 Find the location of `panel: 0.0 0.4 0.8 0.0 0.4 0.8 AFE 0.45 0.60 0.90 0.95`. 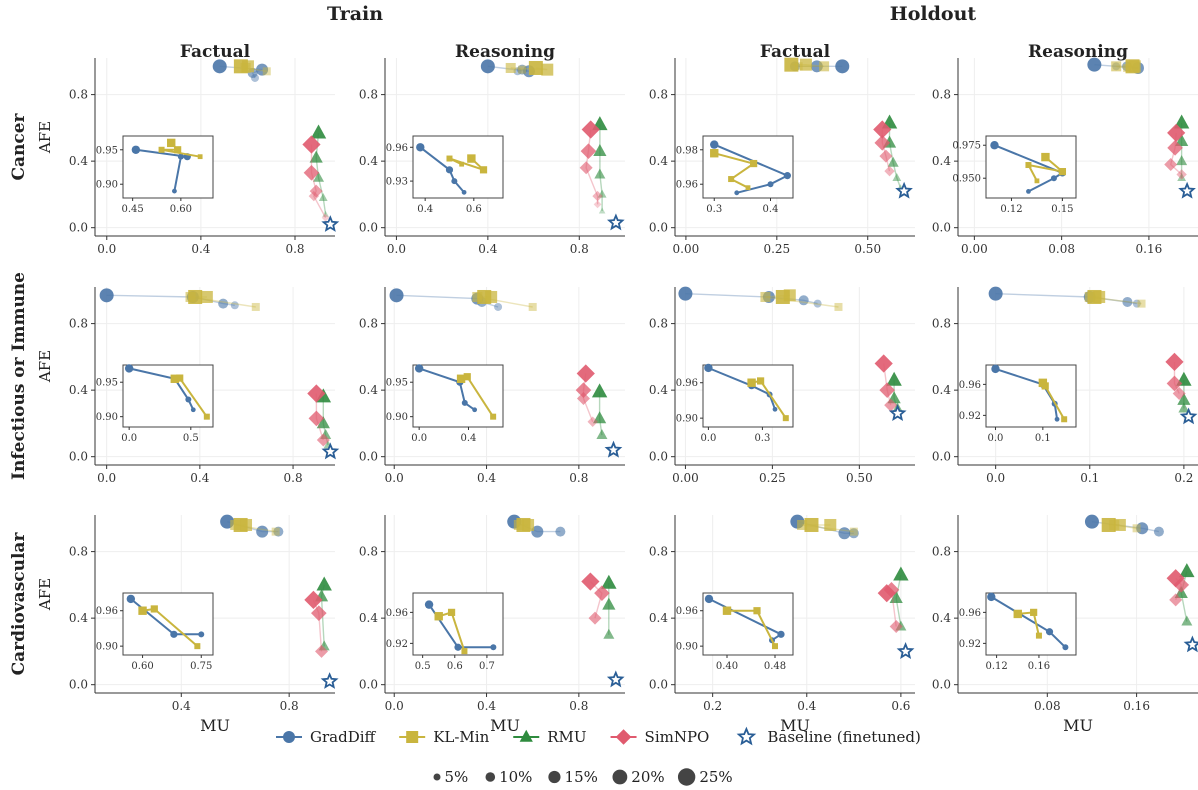

panel: 0.0 0.4 0.8 0.0 0.4 0.8 AFE 0.45 0.60 0.90 0.95 is located at coordinates (188, 157).